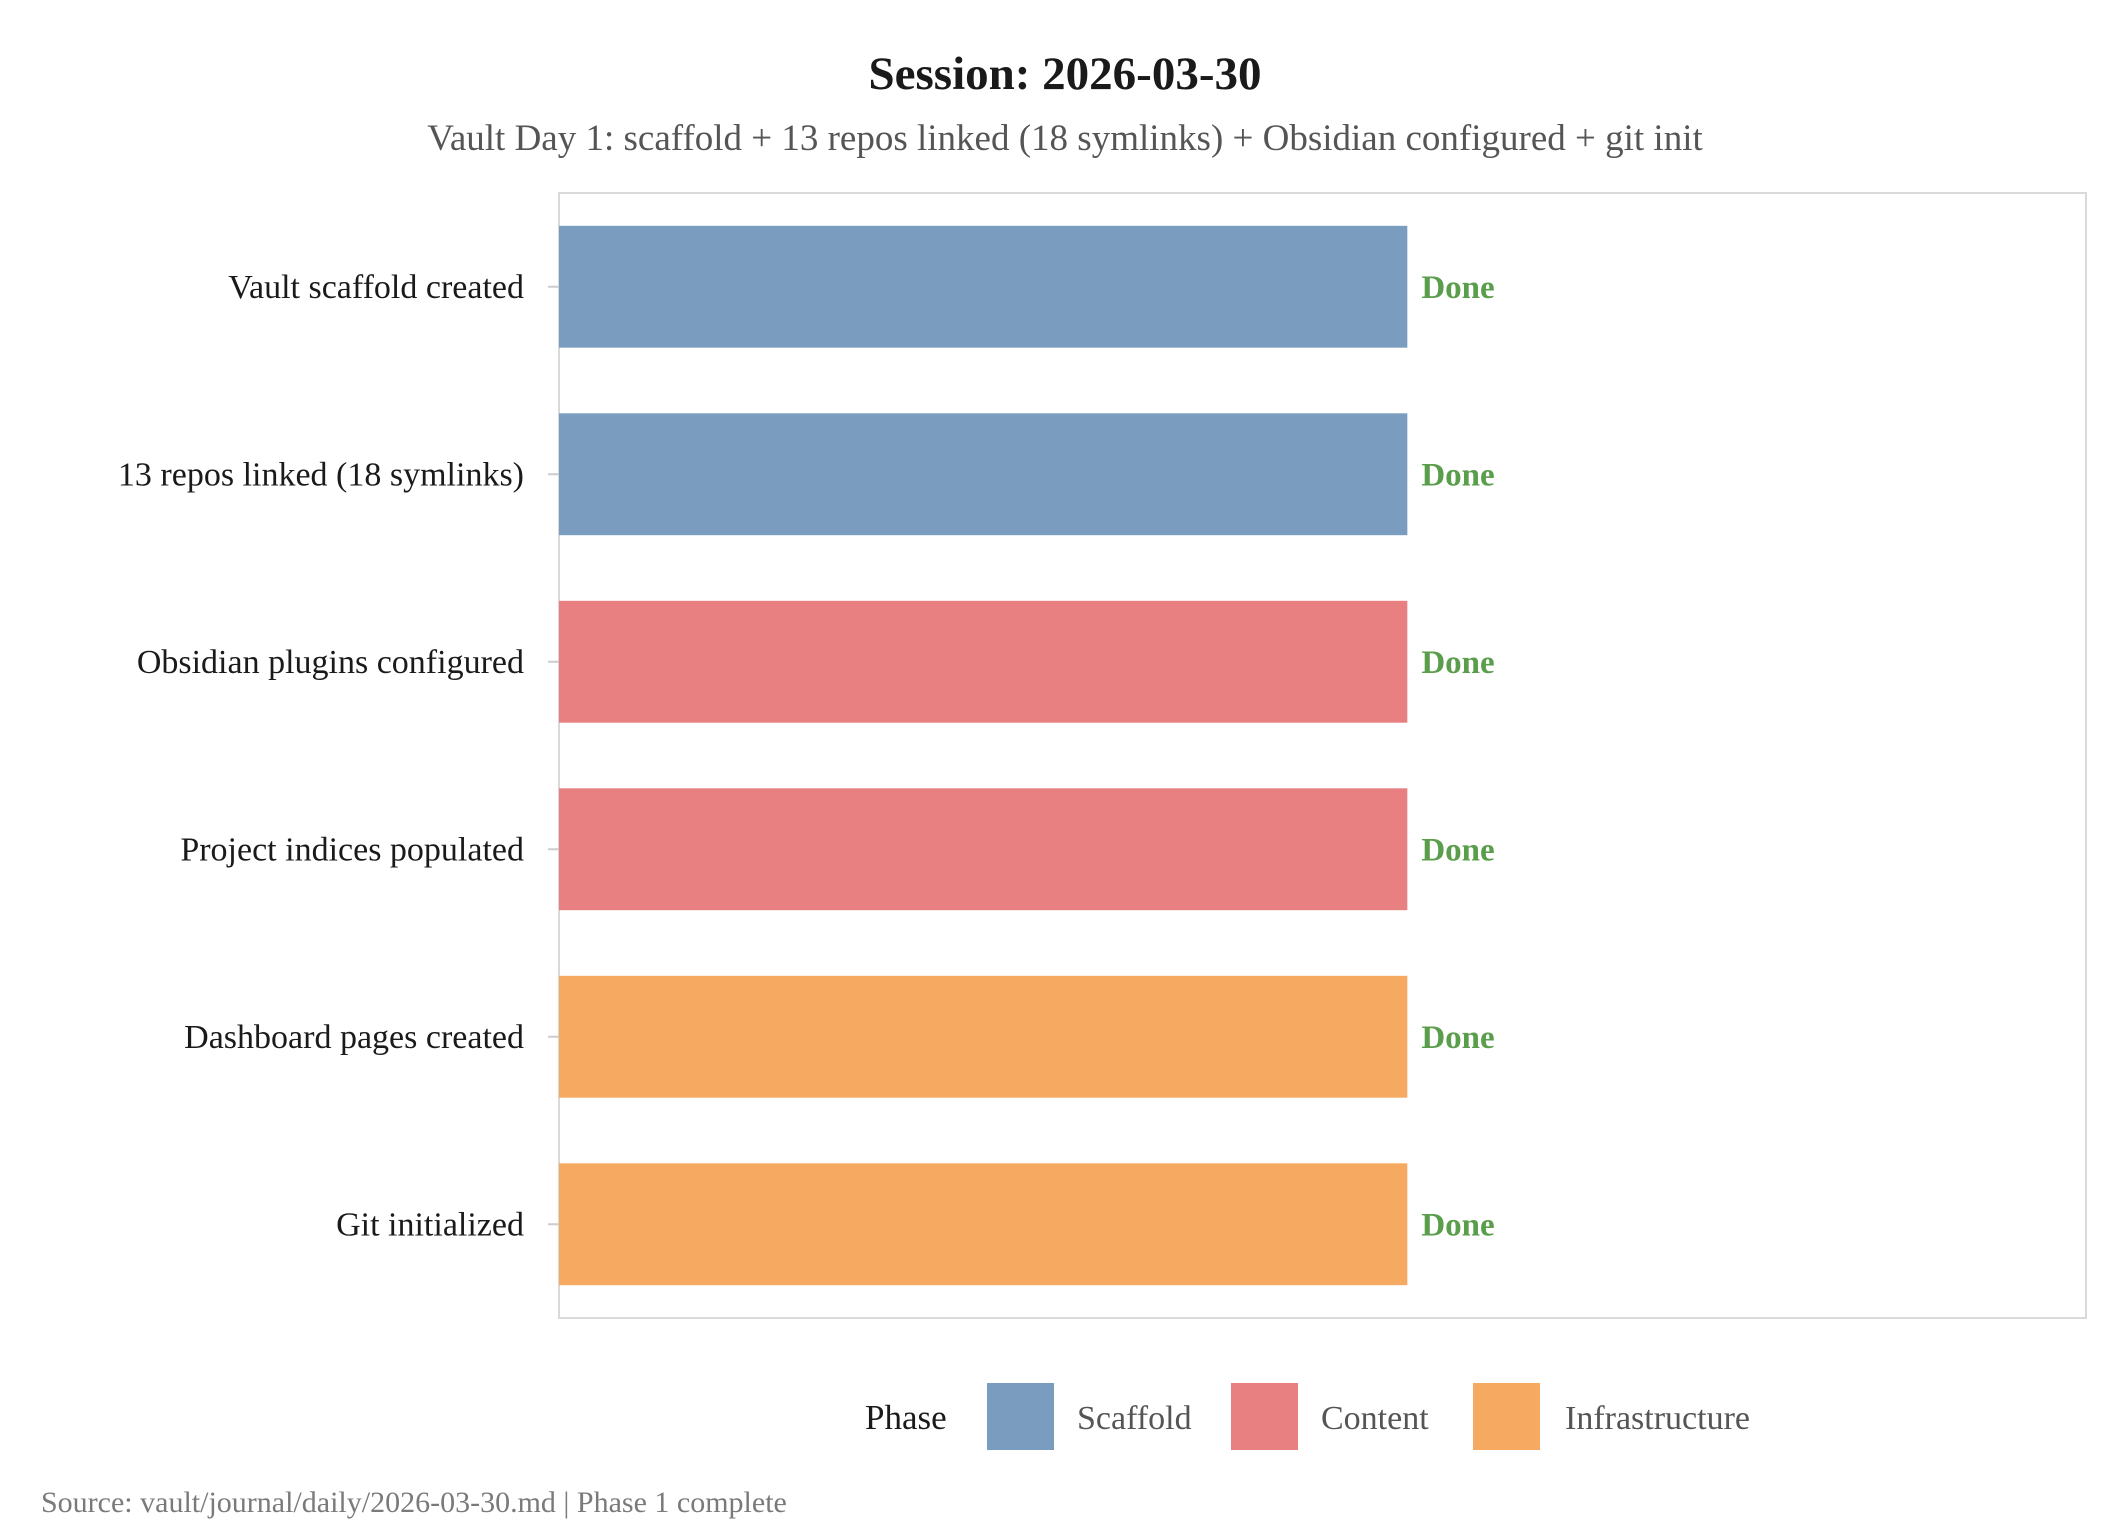 This screenshot has width=2125, height=1535. Describe the element at coordinates (906, 1417) in the screenshot. I see `legend-title: Phase` at that location.